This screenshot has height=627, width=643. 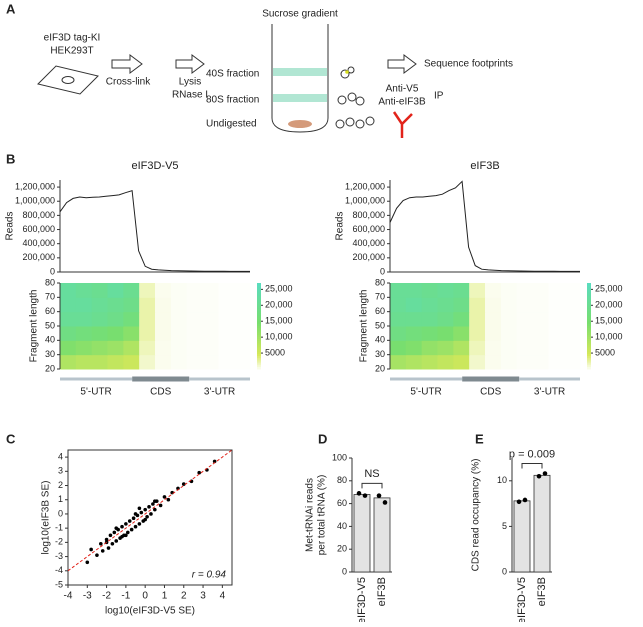 I want to click on label: 40S fraction, so click(x=232, y=74).